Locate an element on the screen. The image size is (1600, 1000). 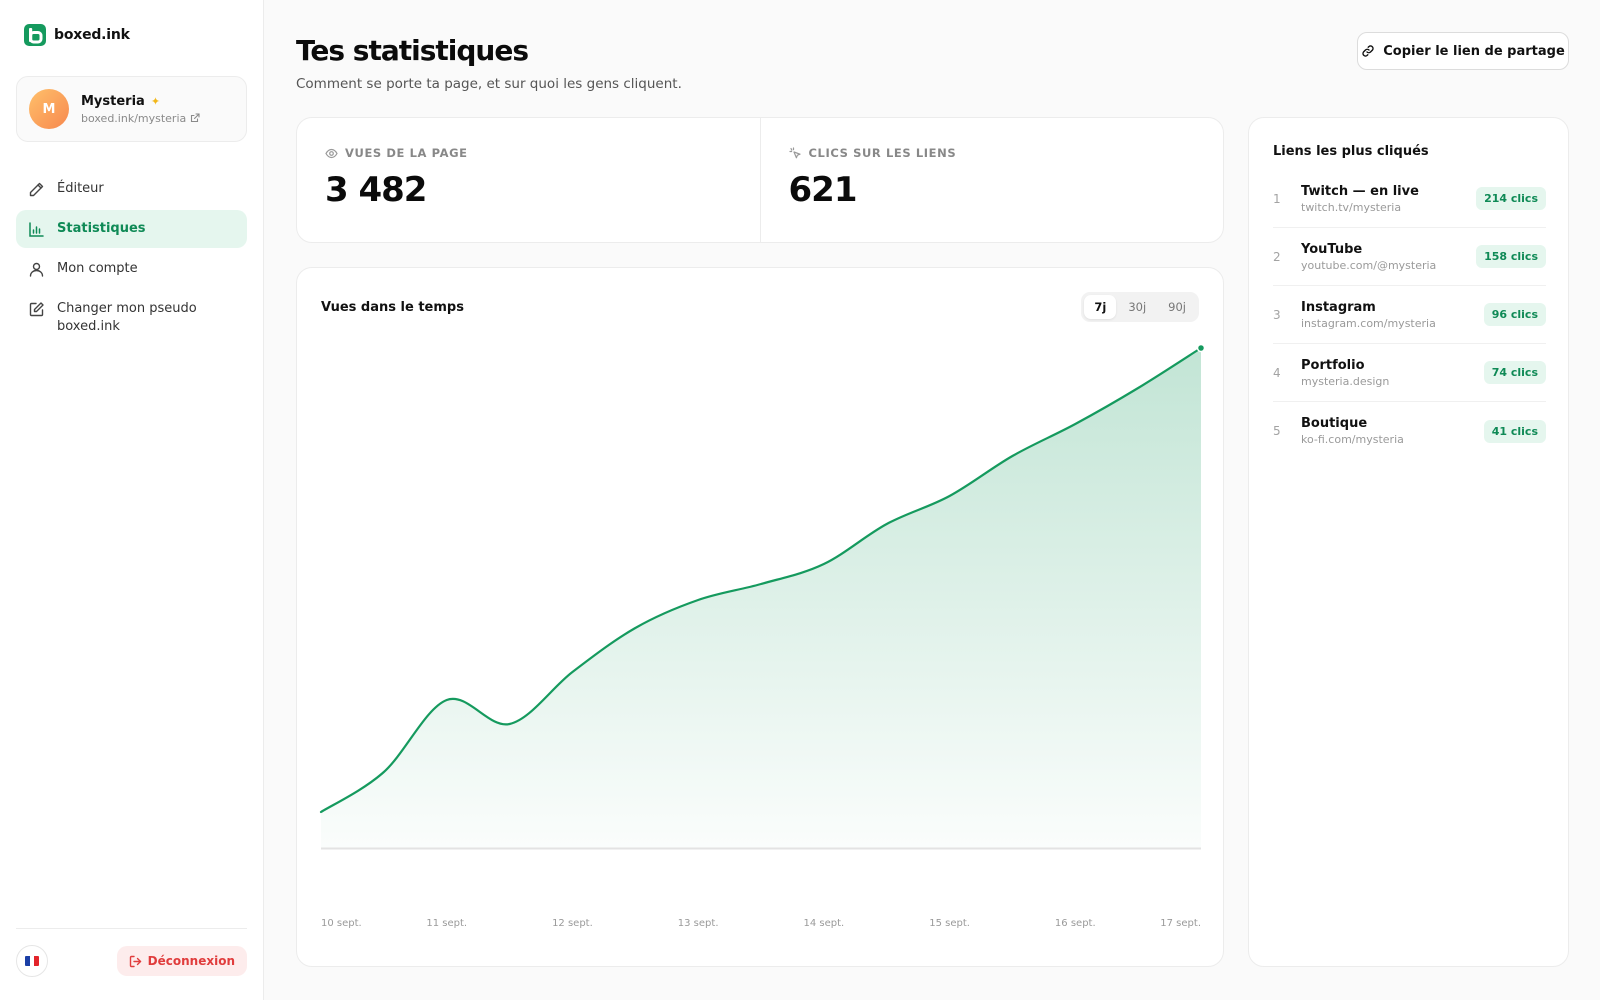
user-icon is located at coordinates (36, 269).